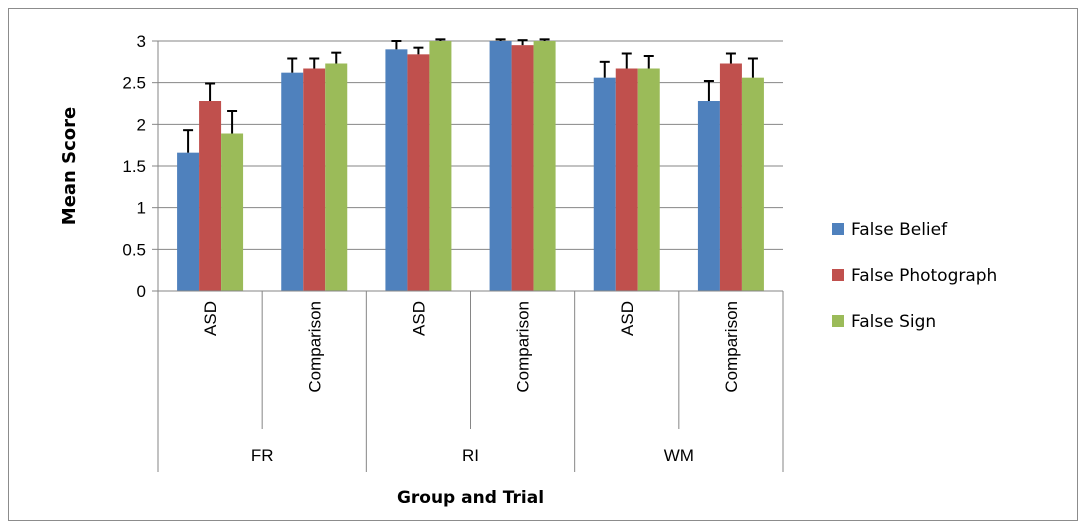 The width and height of the screenshot is (1086, 529). Describe the element at coordinates (134, 166) in the screenshot. I see `y-tick-label: 1.5` at that location.